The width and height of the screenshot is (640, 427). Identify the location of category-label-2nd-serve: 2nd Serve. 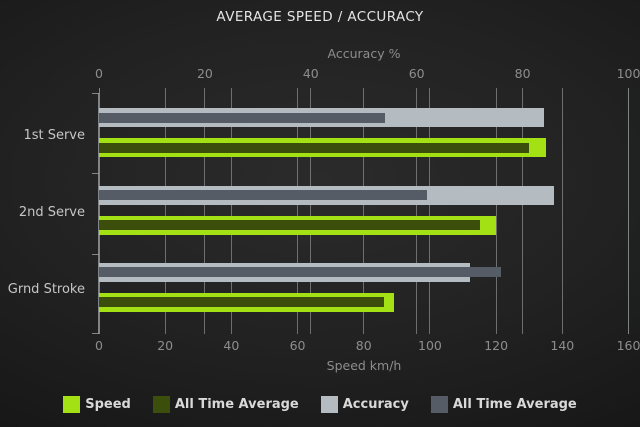
(51, 212).